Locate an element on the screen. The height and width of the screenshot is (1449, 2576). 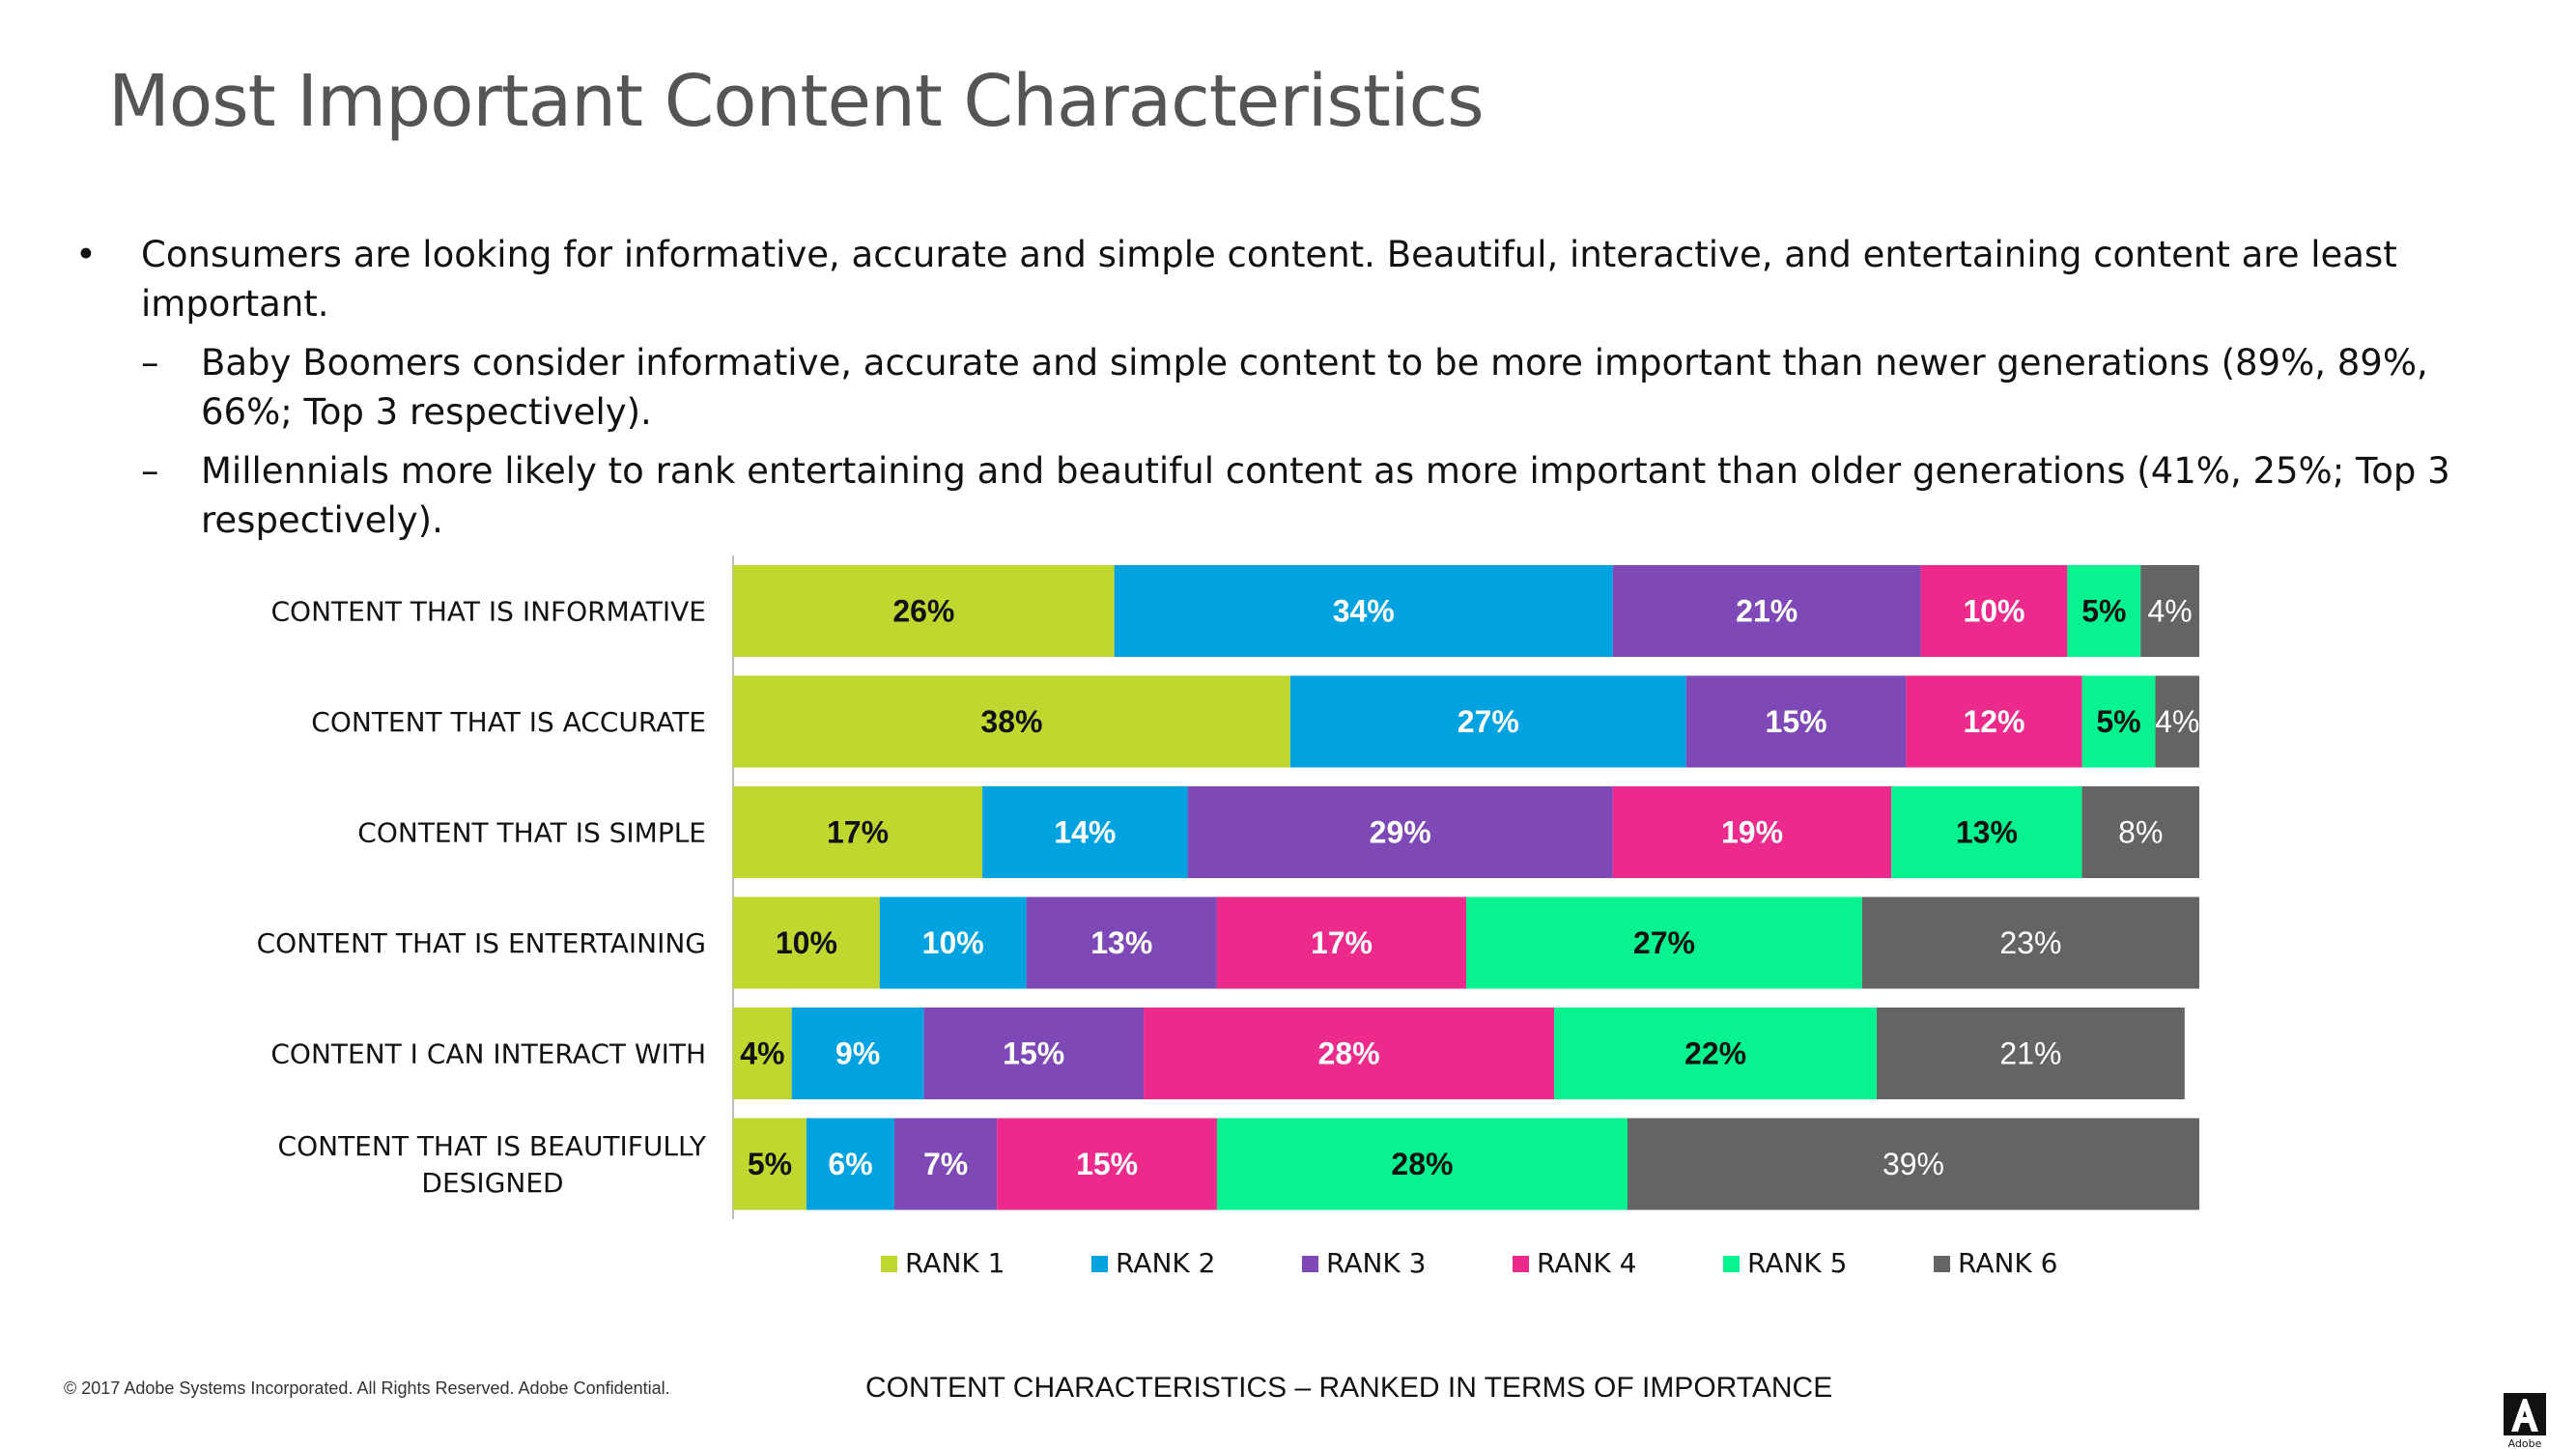
data-label: 34% is located at coordinates (1364, 611).